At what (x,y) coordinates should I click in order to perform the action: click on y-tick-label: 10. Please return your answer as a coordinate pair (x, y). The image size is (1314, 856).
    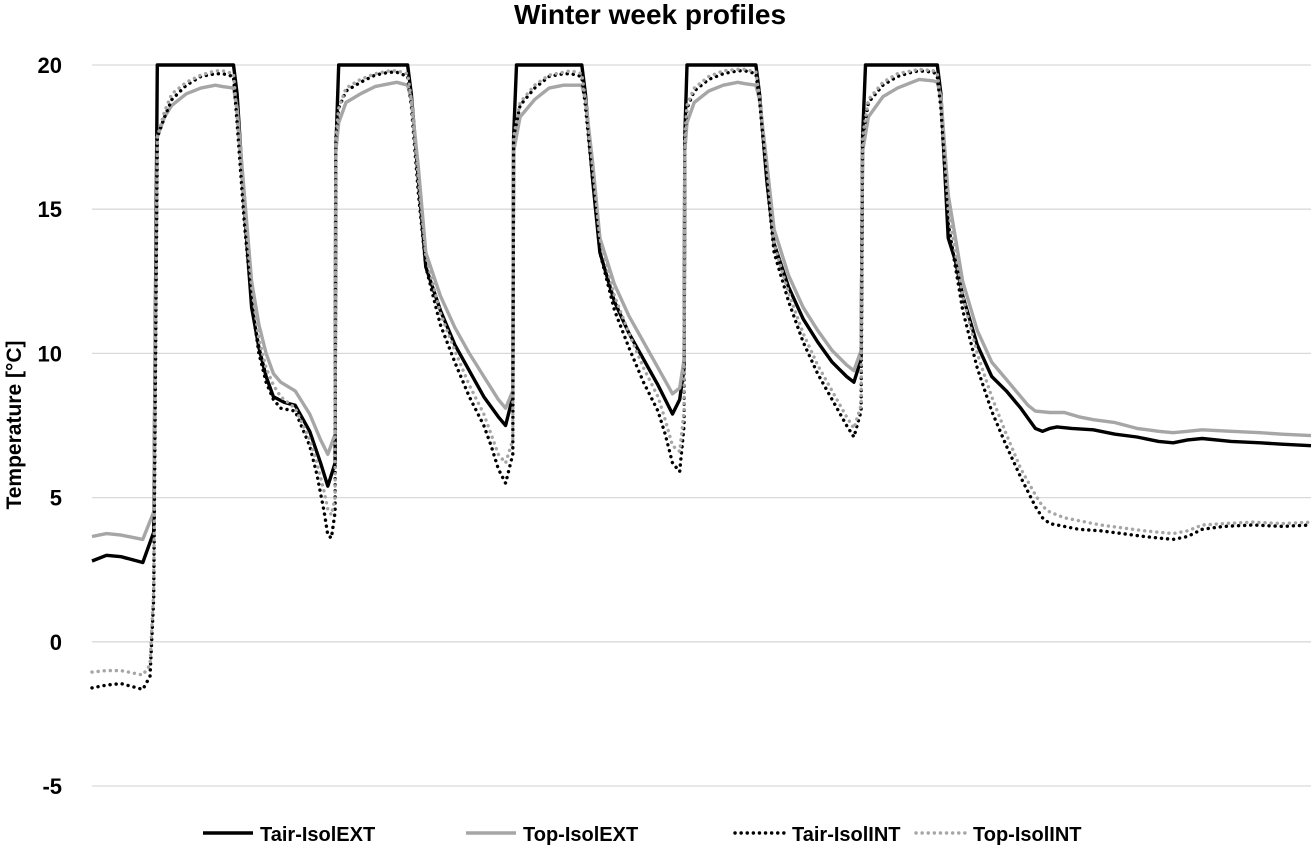
    Looking at the image, I should click on (50, 353).